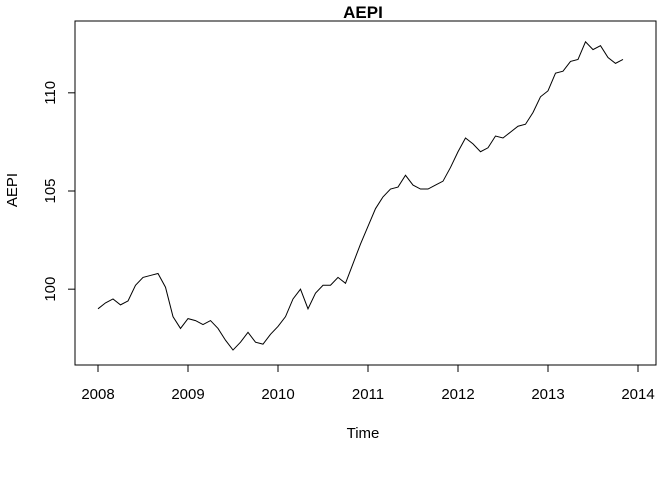 The height and width of the screenshot is (480, 672). Describe the element at coordinates (187, 394) in the screenshot. I see `x-tick-label: 2009` at that location.